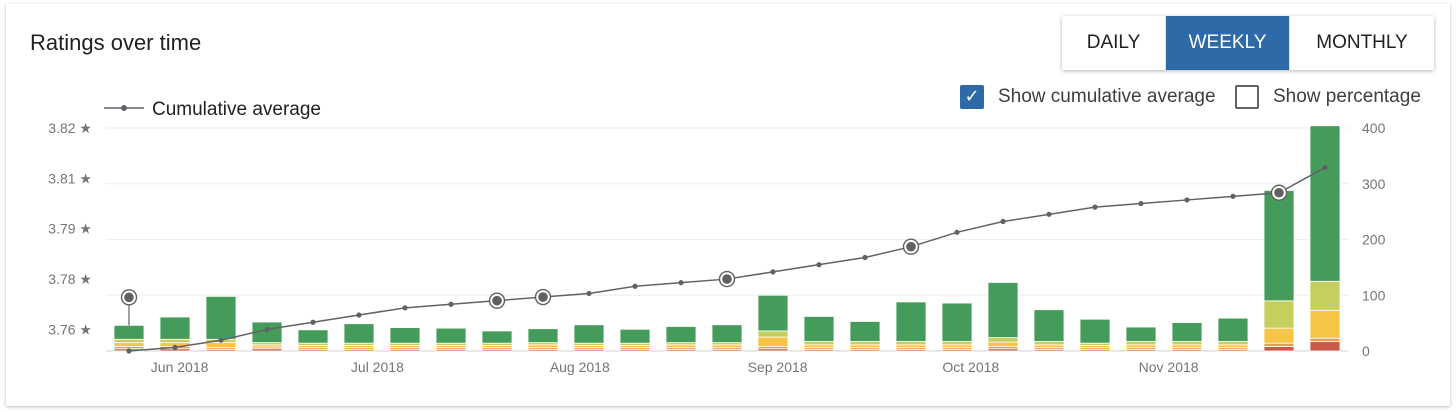 Image resolution: width=1456 pixels, height=412 pixels. Describe the element at coordinates (1328, 97) in the screenshot. I see `show-percentage-option: Show percentage` at that location.